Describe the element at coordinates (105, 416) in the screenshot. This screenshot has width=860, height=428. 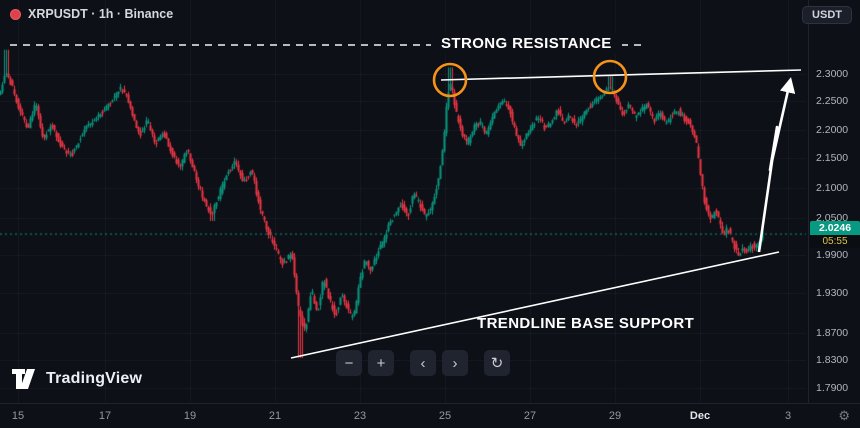
I see `time-axis-label: 17` at that location.